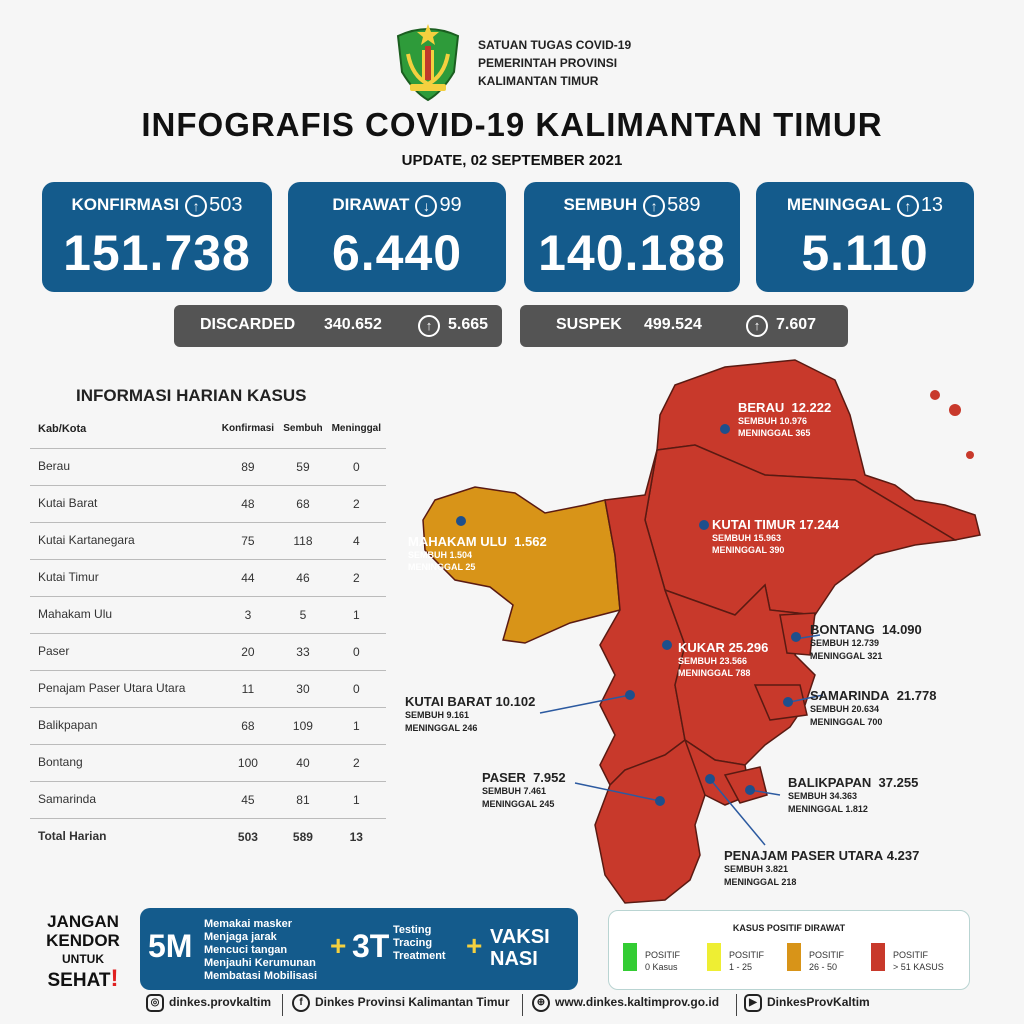 The image size is (1024, 1024). I want to click on footer-instagram: ◎ dinkes.provkaltim, so click(208, 1003).